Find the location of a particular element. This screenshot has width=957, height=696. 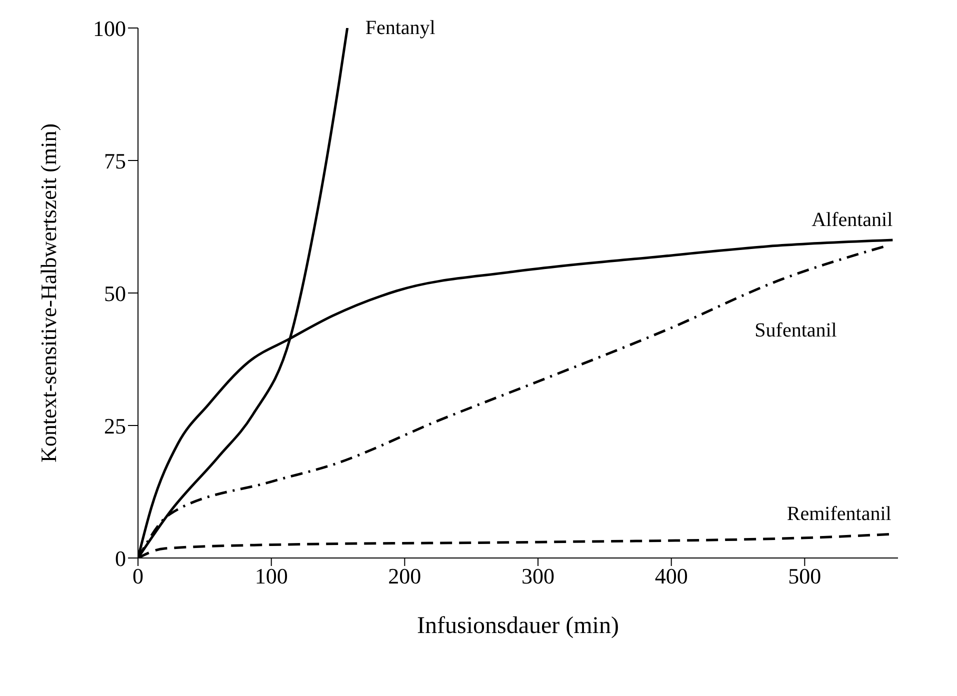

x-tick-label: 300 is located at coordinates (538, 576).